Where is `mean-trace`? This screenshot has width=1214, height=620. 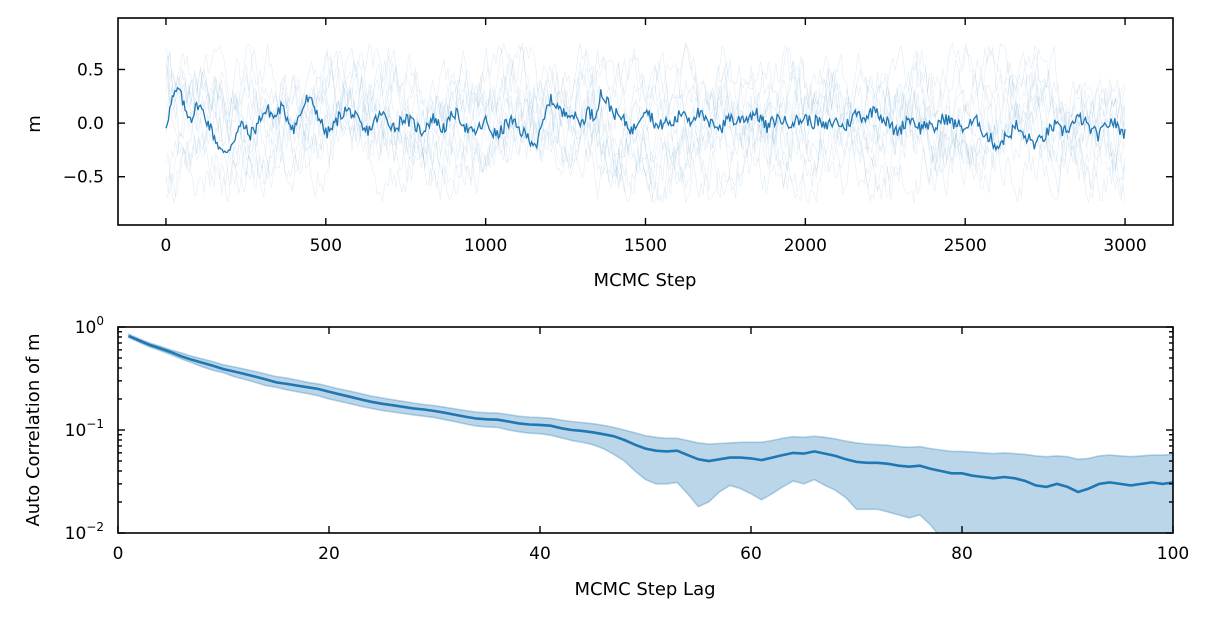
mean-trace is located at coordinates (645, 120).